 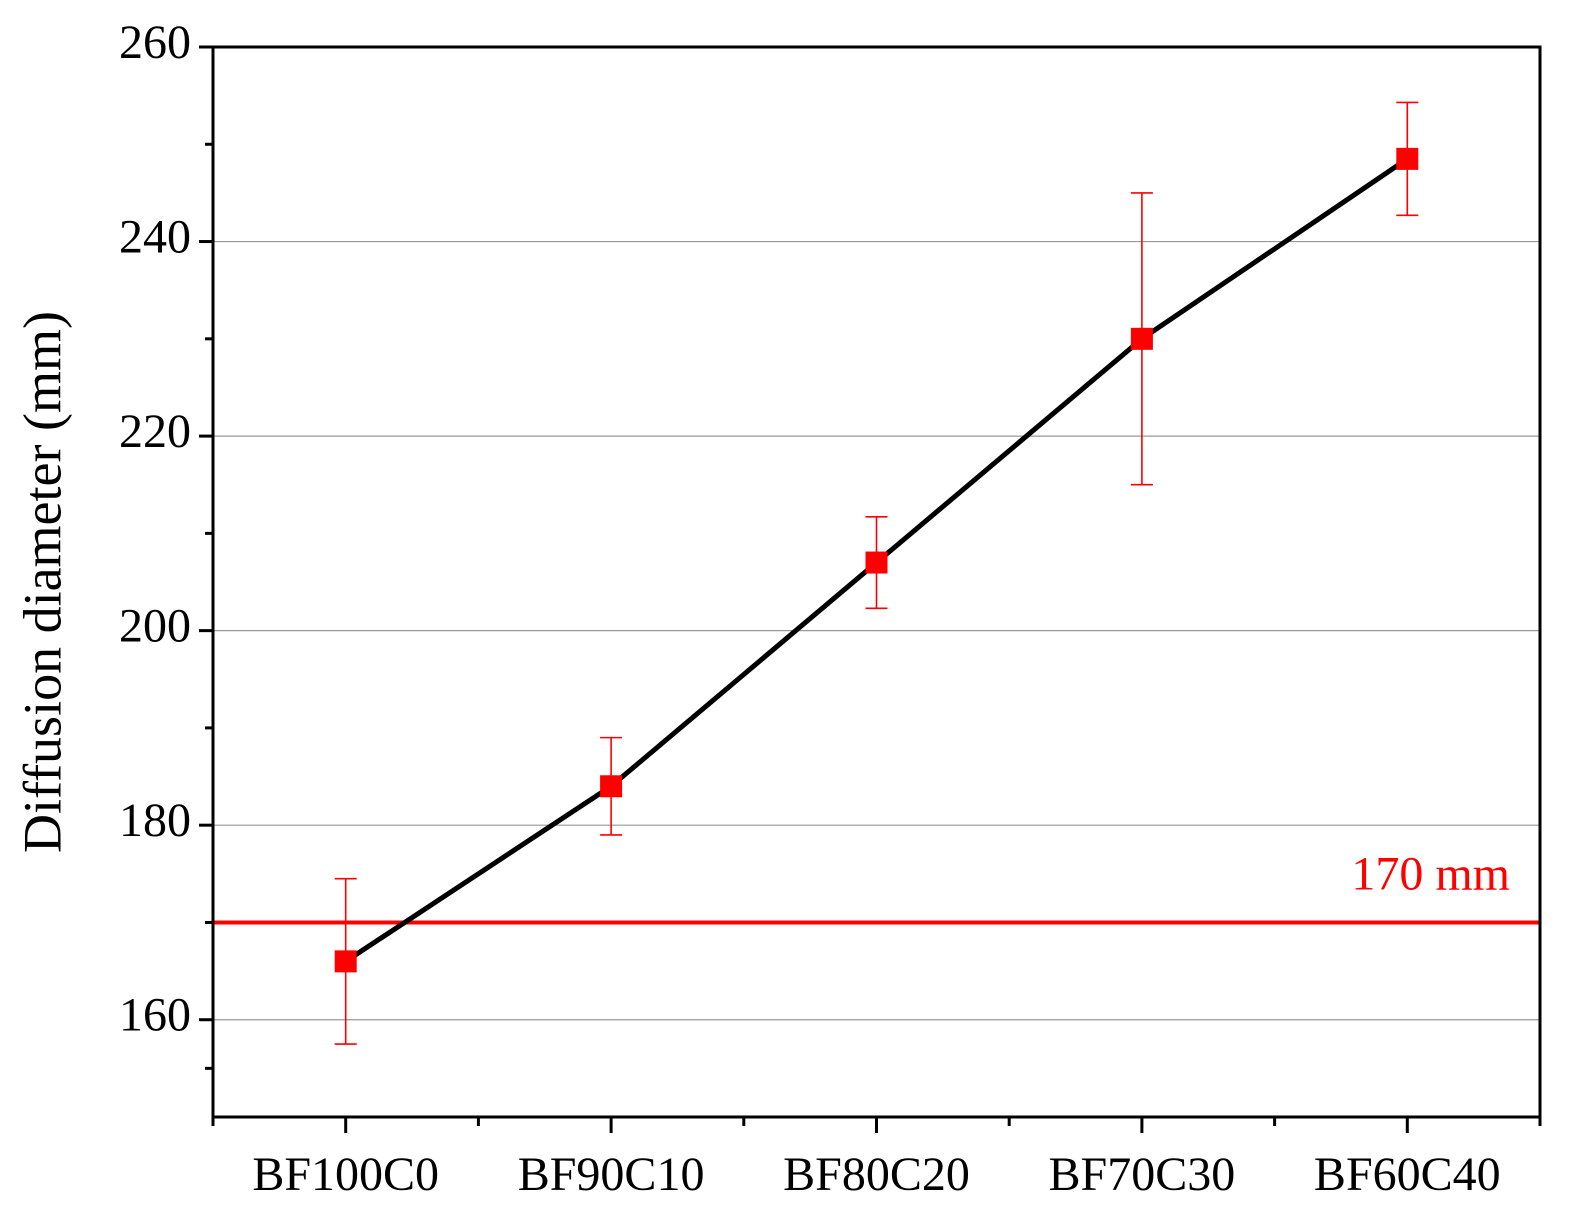 I want to click on reference-label: 170 mm, so click(x=1430, y=873).